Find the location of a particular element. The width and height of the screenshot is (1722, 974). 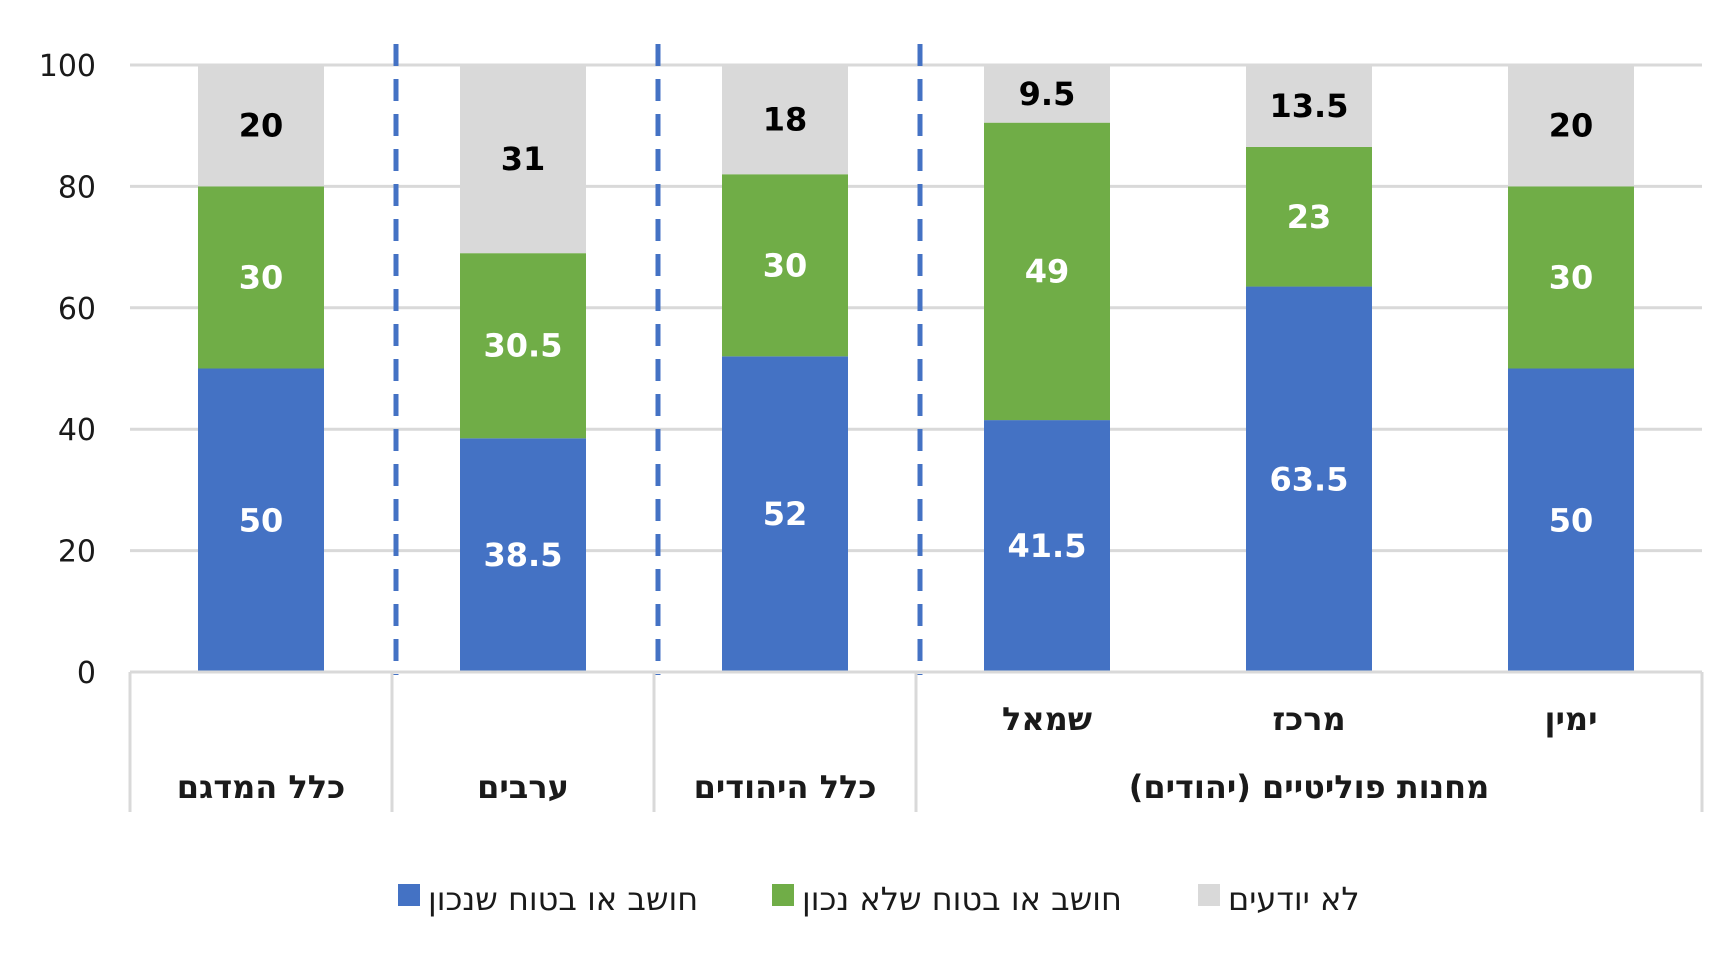

data-label-c0-s2: 20 is located at coordinates (1571, 126).